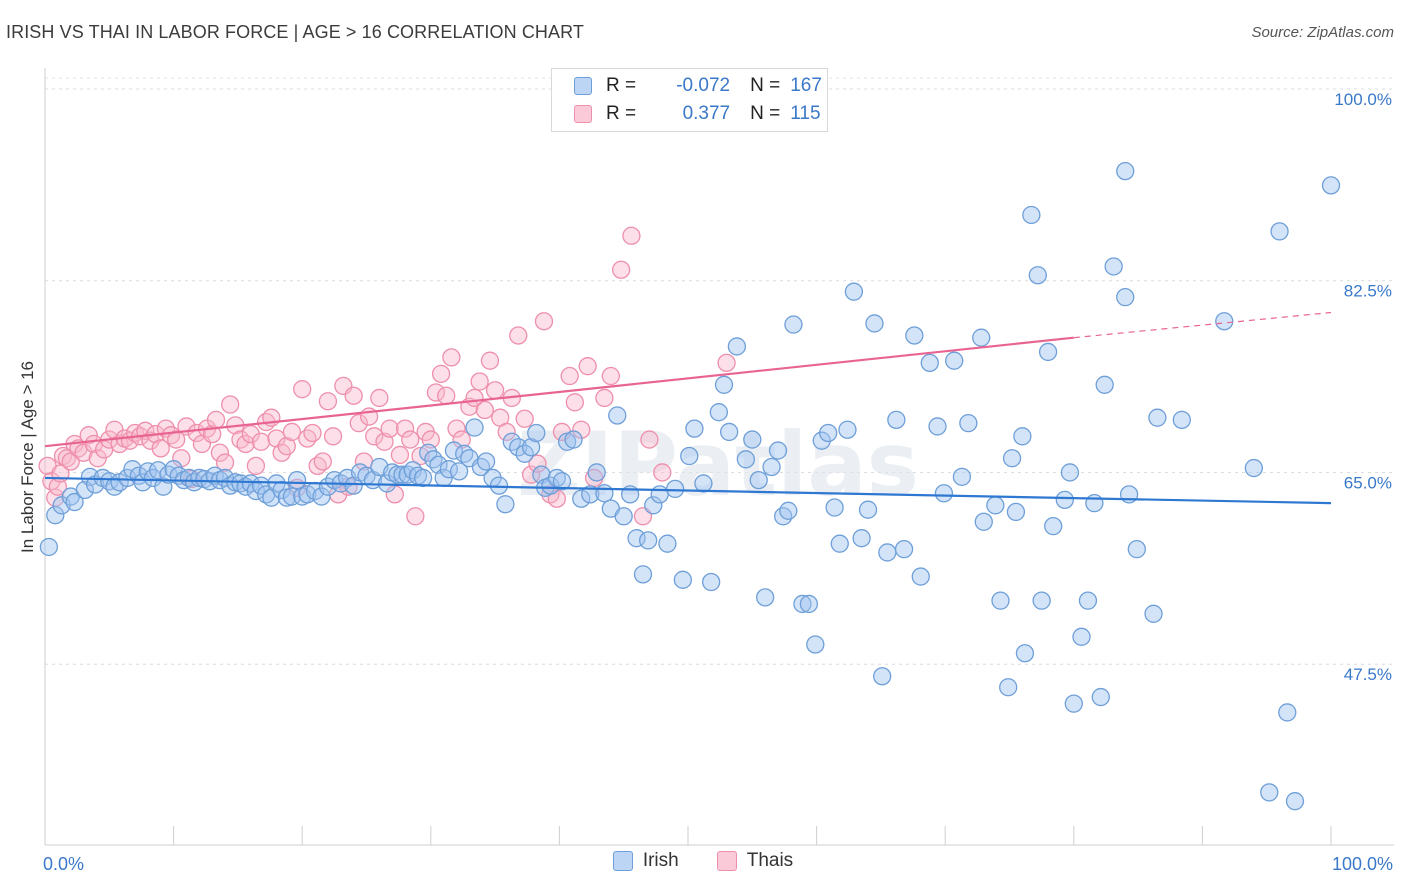 Image resolution: width=1406 pixels, height=892 pixels. I want to click on y-tick-label: 47.5%, so click(1368, 674).